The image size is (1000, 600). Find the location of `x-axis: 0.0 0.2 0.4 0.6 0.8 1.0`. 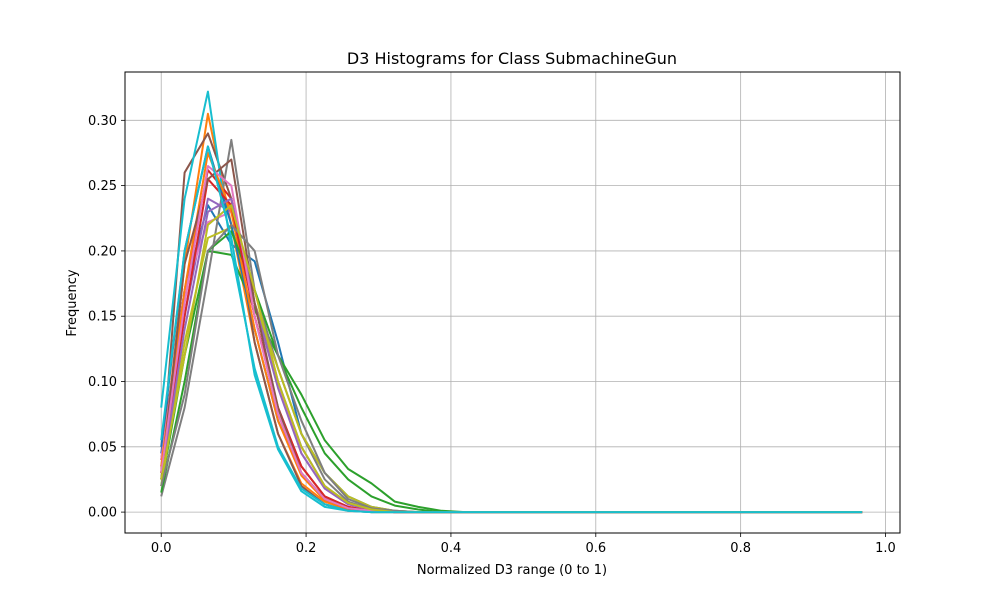

x-axis: 0.0 0.2 0.4 0.6 0.8 1.0 is located at coordinates (523, 544).